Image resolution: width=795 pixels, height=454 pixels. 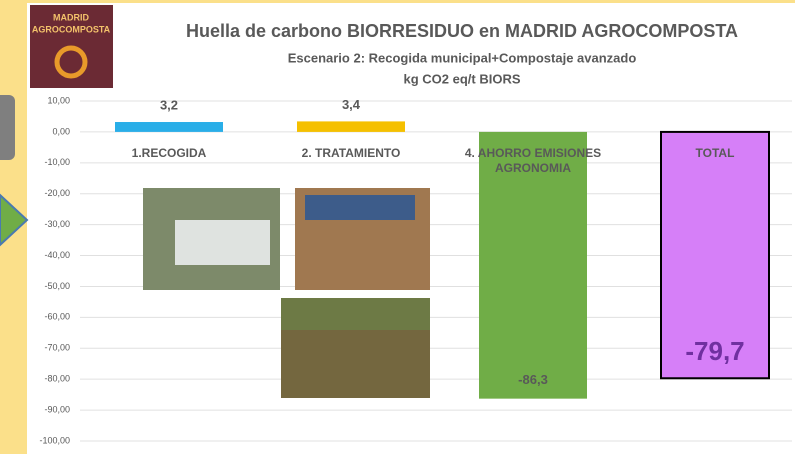 I want to click on y-tick-label: -30,00, so click(x=57, y=224).